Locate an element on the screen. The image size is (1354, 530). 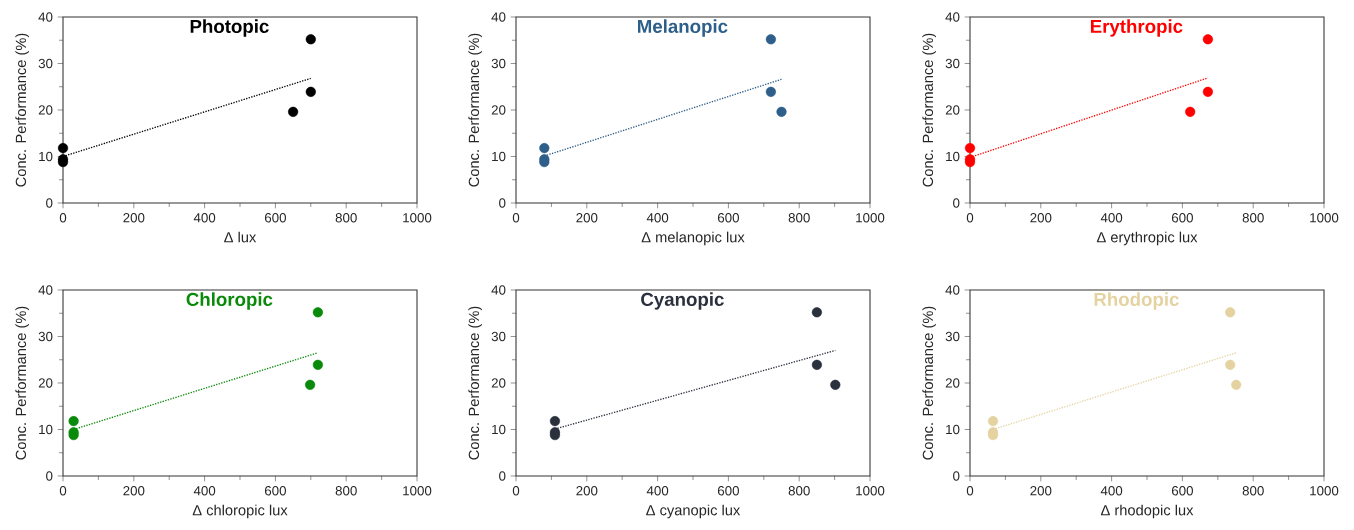
chart-title: Photopic is located at coordinates (229, 28).